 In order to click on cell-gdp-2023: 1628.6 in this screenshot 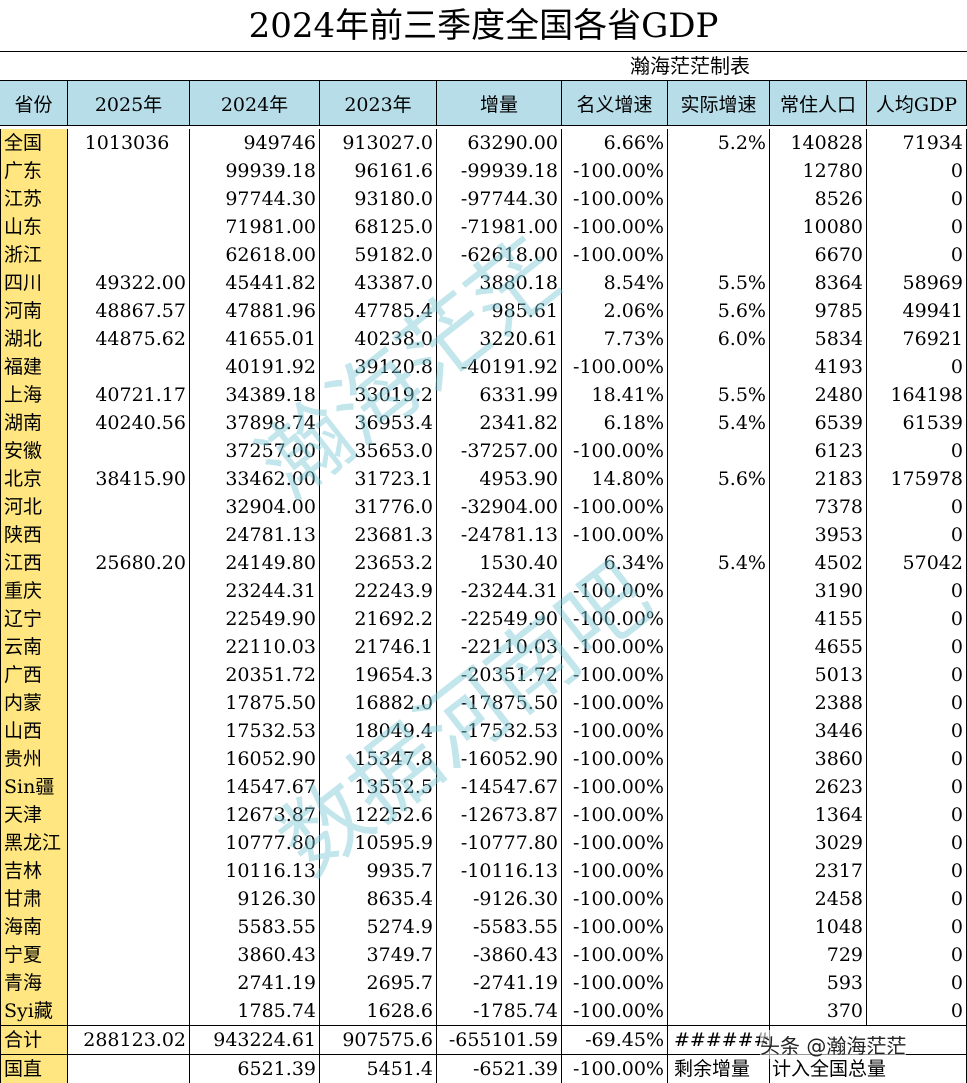, I will do `click(378, 1011)`.